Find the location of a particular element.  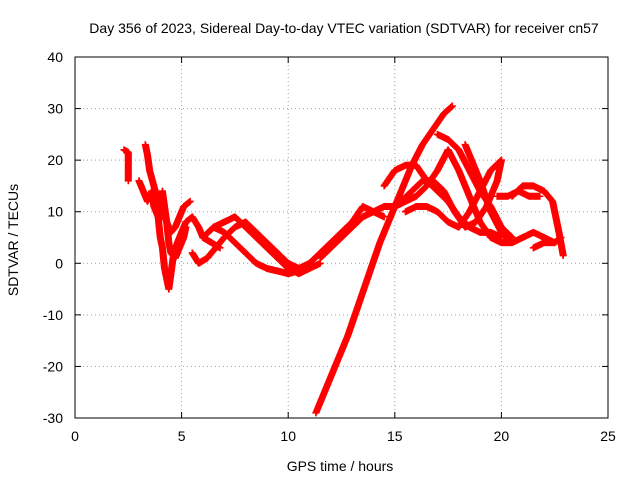

series-pass-d is located at coordinates (174, 224).